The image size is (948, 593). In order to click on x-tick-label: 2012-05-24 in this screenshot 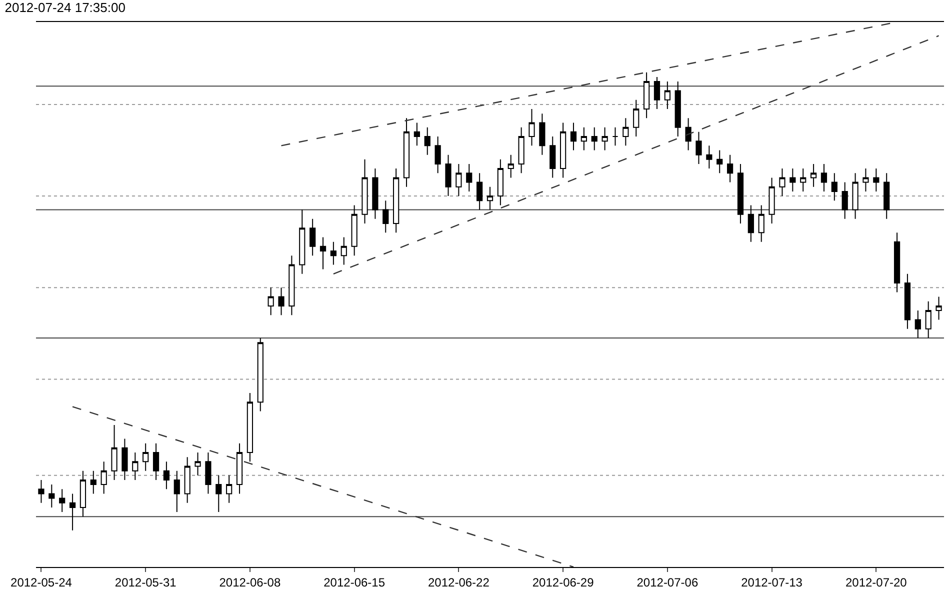, I will do `click(41, 582)`.